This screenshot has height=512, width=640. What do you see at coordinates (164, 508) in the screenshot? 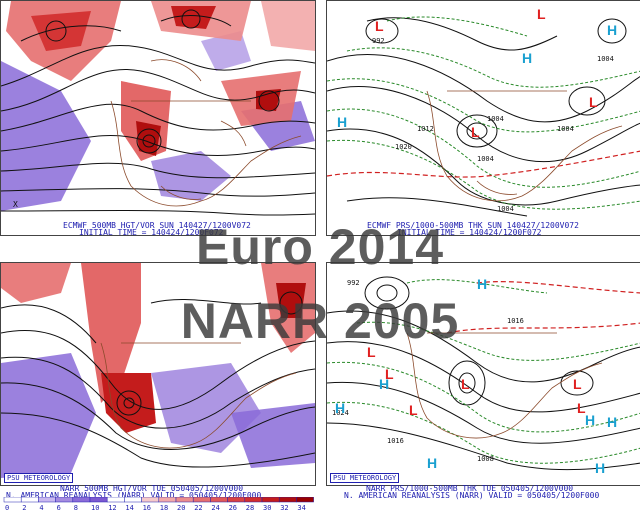
I see `scale-label: 18` at bounding box center [164, 508].